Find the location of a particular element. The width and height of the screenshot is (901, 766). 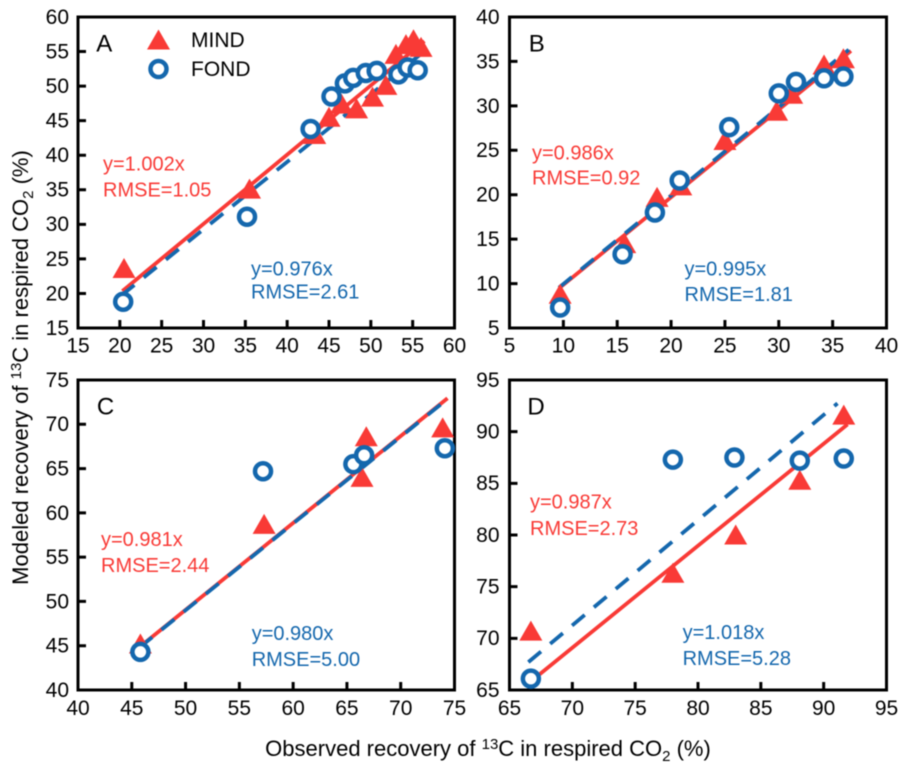

svg-text: RMSE=1.81 is located at coordinates (739, 295).